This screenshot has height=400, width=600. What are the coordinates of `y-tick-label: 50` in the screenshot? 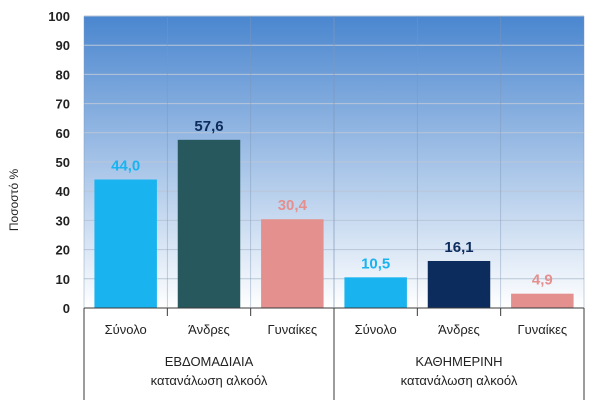 It's located at (63, 162).